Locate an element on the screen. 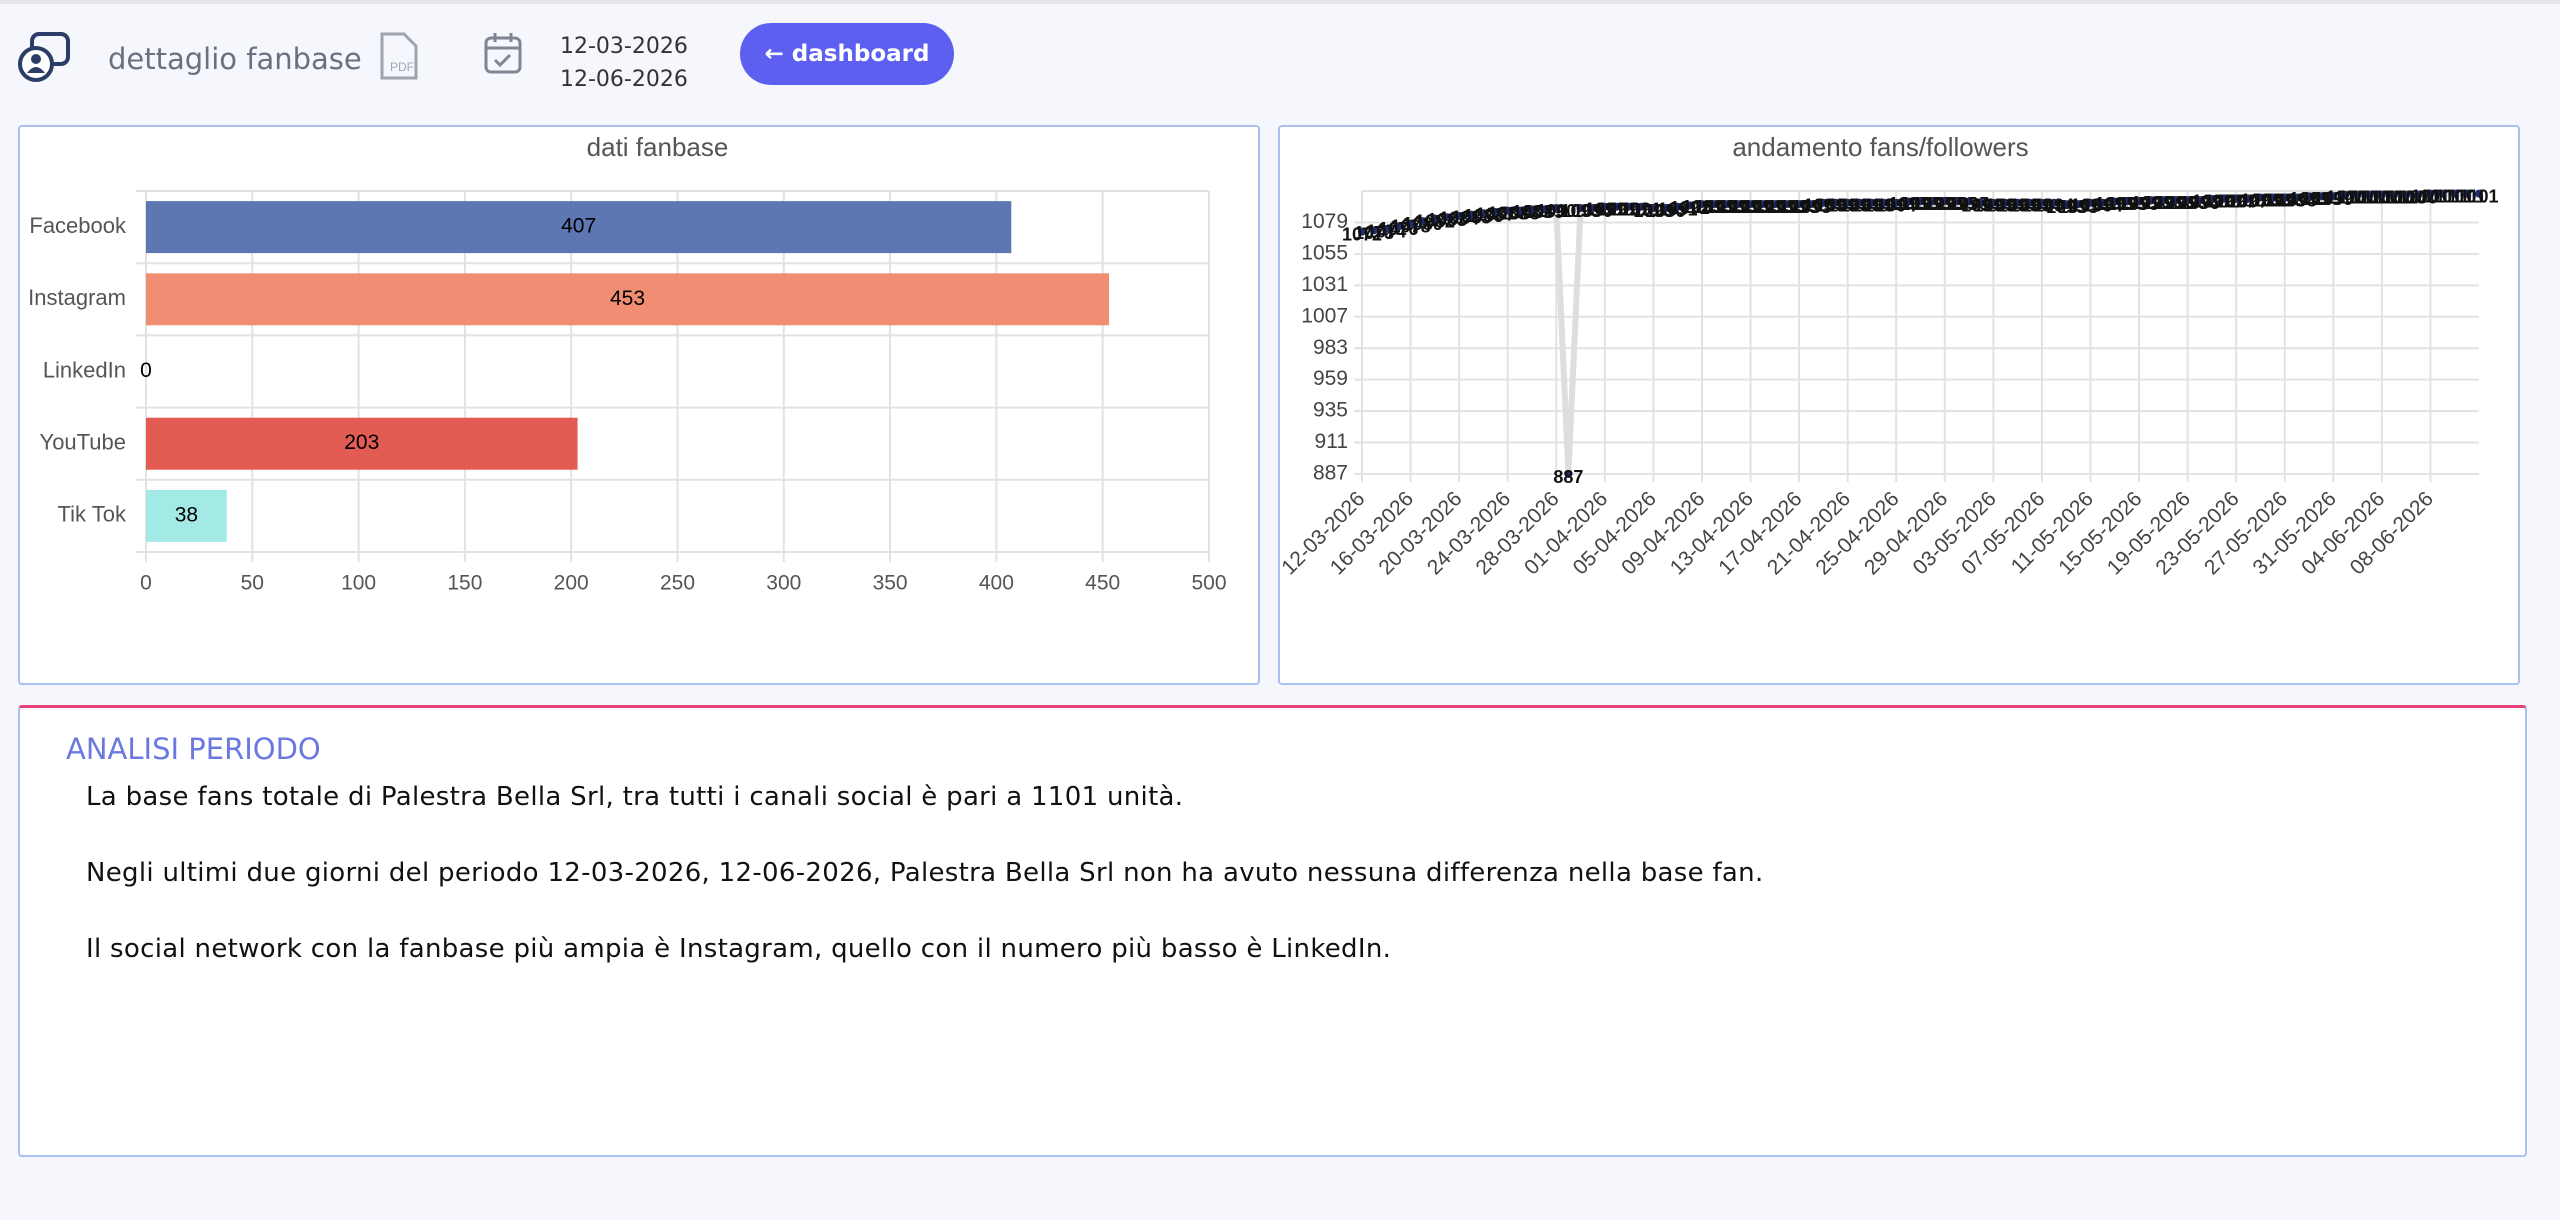 The width and height of the screenshot is (2560, 1220). calendar-icon is located at coordinates (504, 53).